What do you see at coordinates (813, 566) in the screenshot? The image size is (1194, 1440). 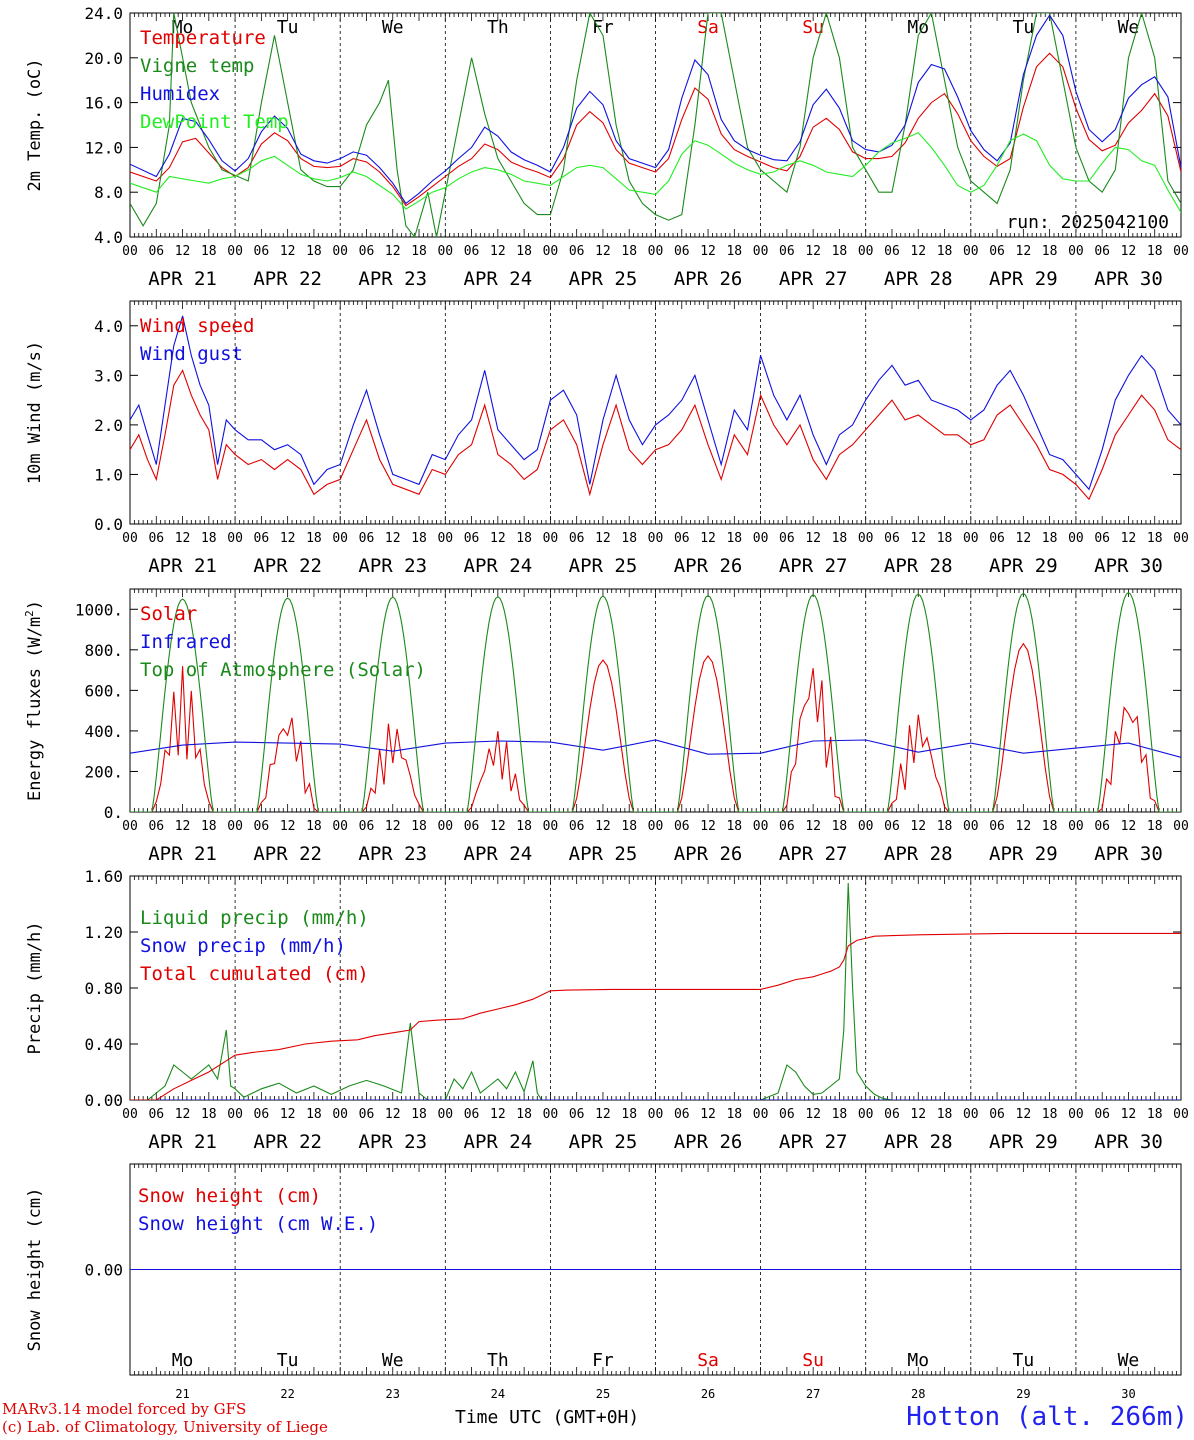 I see `day-label: APR 27` at bounding box center [813, 566].